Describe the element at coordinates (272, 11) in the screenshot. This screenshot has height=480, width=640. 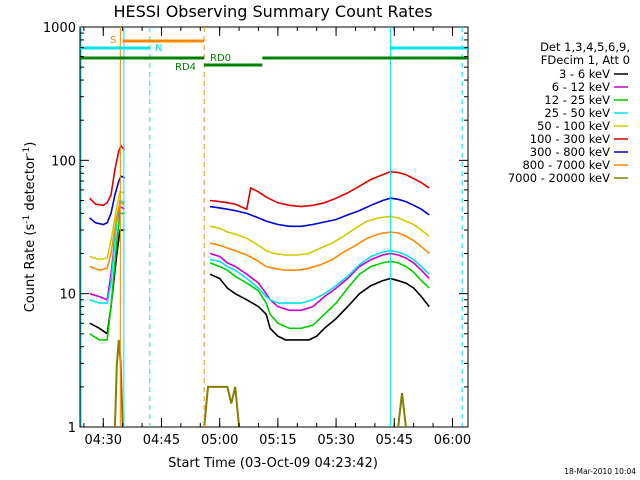
I see `chart-title: HESSI Observing Summary Count Rates` at that location.